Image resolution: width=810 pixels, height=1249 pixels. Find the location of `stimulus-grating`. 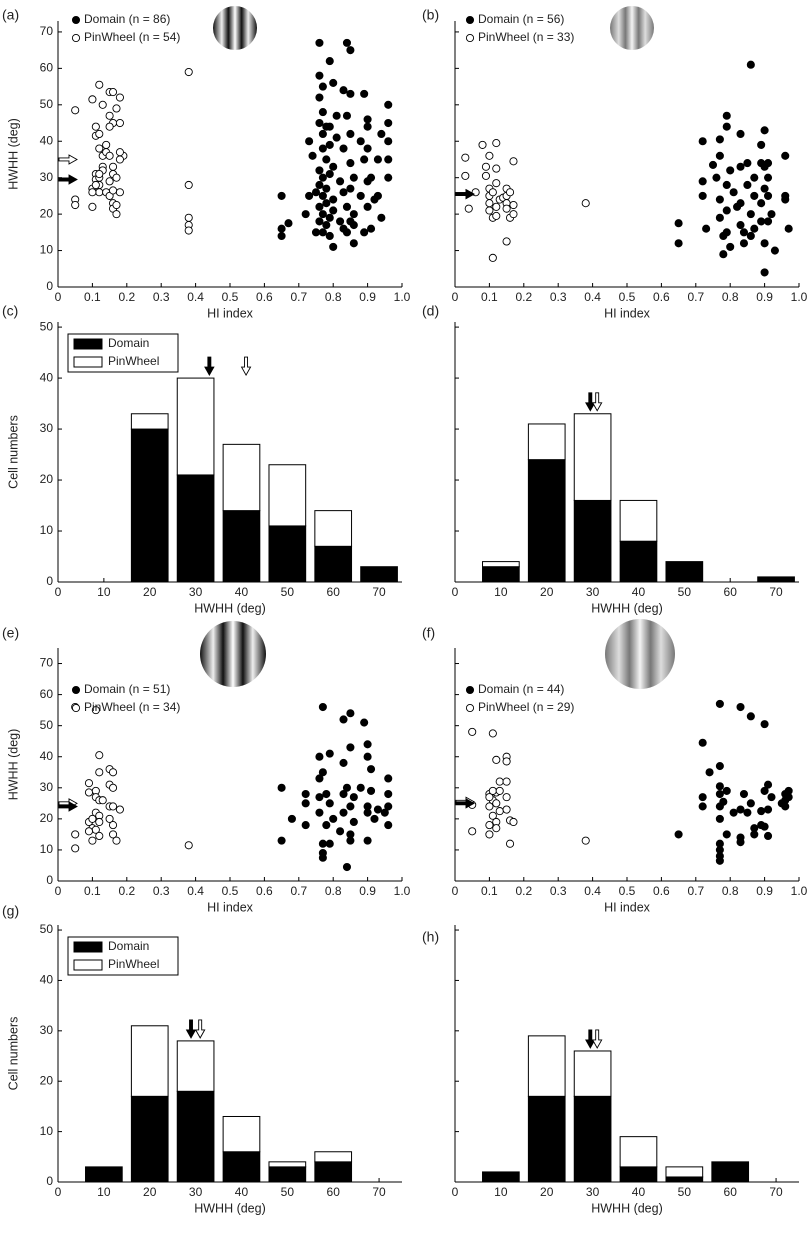

stimulus-grating is located at coordinates (632, 28).